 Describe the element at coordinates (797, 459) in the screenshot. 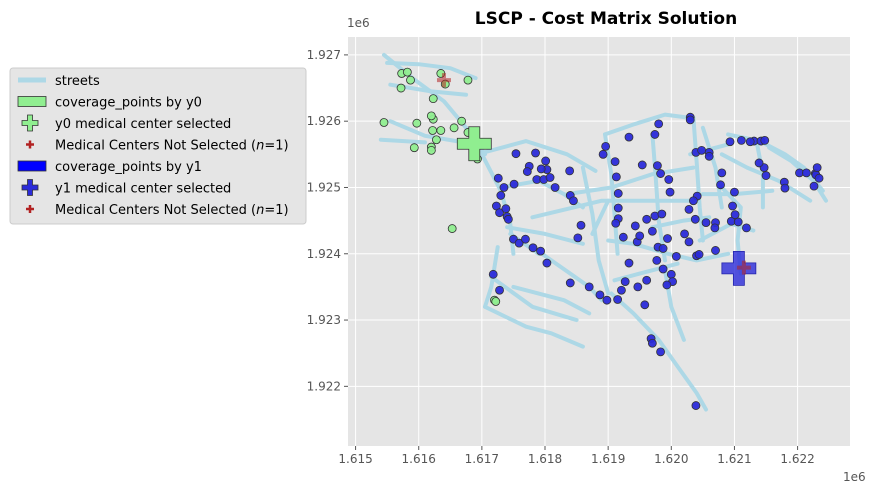

I see `x-tick-label: 1.622` at that location.